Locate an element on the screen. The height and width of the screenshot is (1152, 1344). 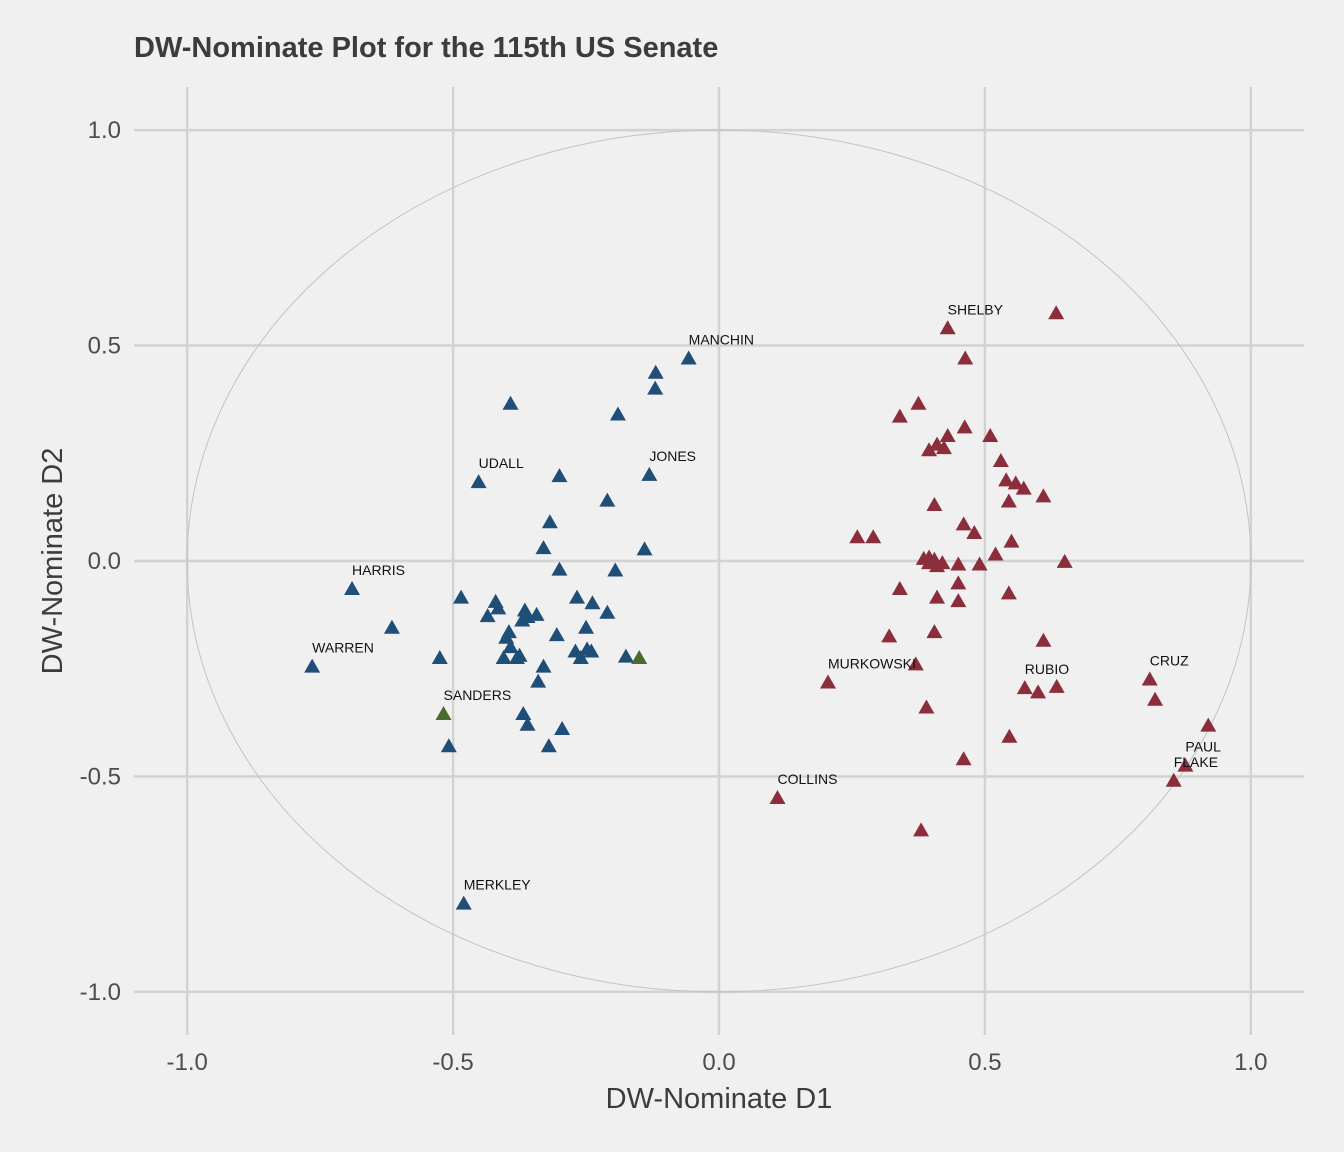
x-tick-label: 0.0 is located at coordinates (718, 1062).